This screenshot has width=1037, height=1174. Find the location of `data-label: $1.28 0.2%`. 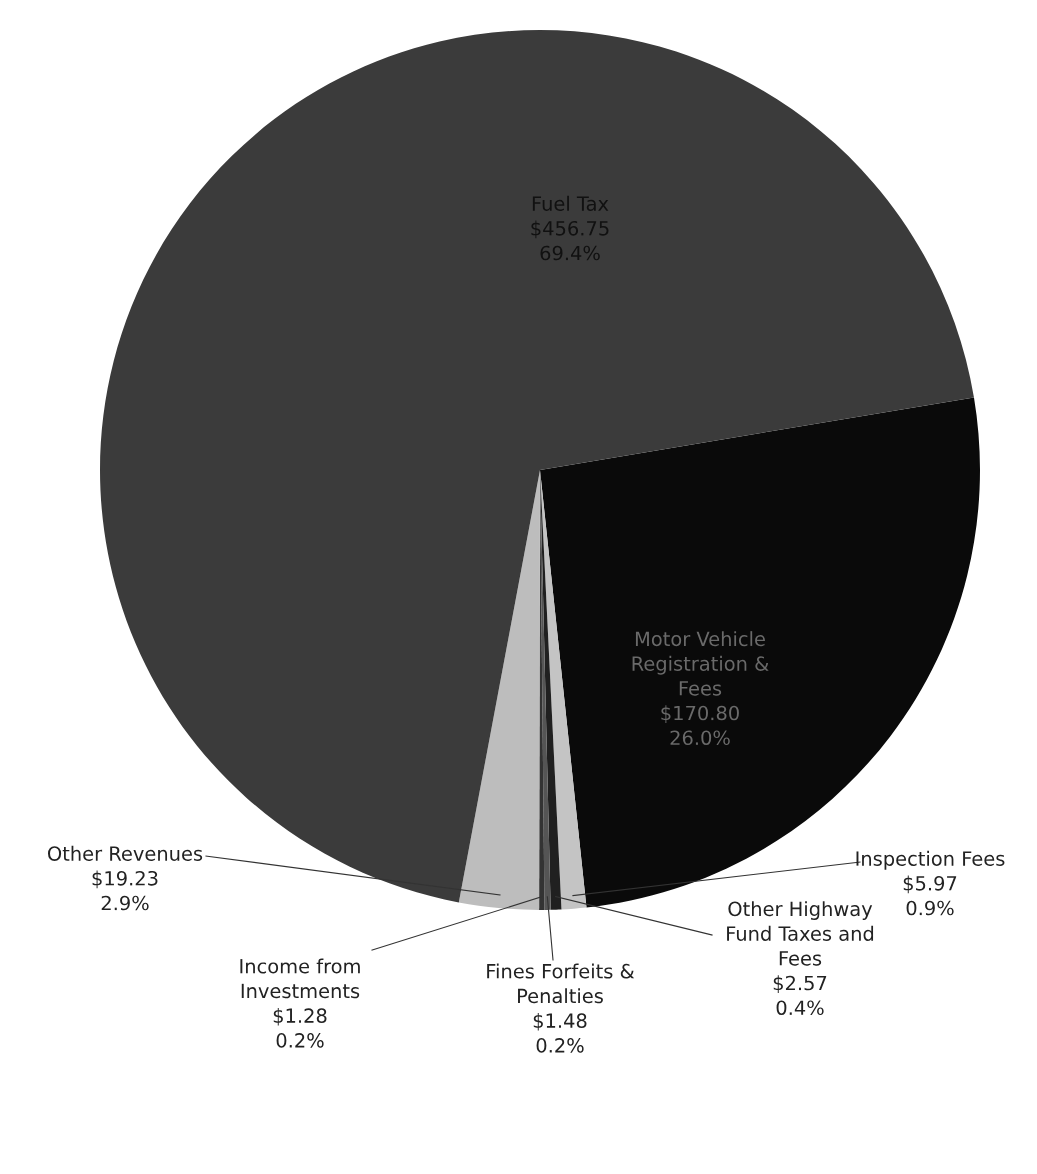

data-label: $1.28 0.2% is located at coordinates (300, 1027).